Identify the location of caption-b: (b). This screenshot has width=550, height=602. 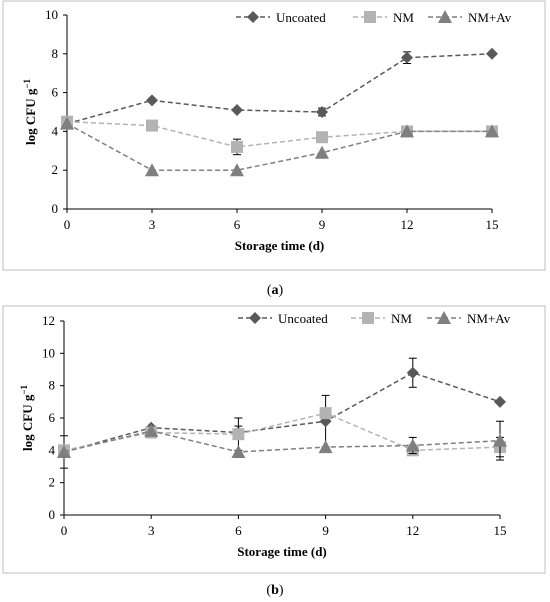
(275, 590).